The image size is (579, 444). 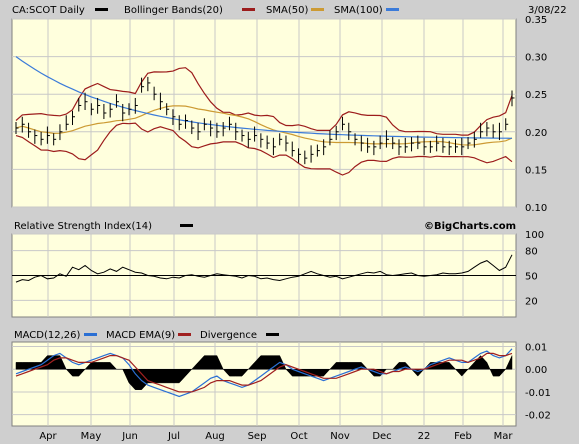 I want to click on sma100-legend-swatch, so click(x=392, y=9).